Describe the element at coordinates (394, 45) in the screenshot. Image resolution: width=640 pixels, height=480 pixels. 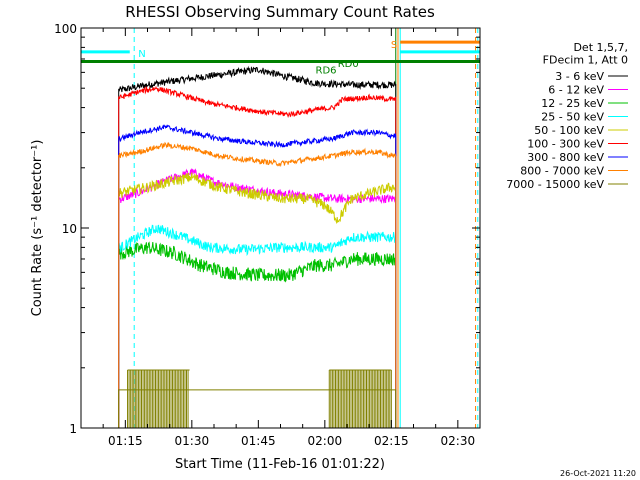
I see `annotation-1: S` at that location.